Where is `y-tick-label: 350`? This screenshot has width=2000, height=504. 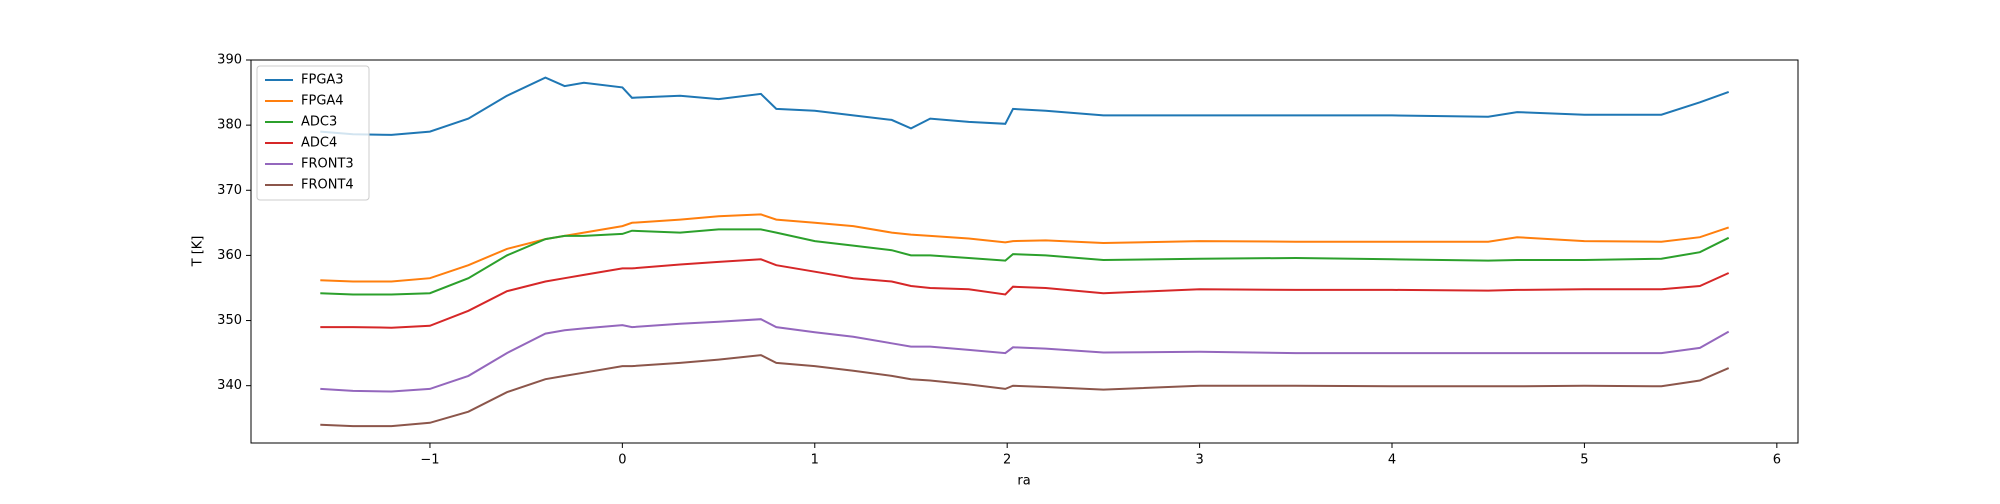 y-tick-label: 350 is located at coordinates (229, 320).